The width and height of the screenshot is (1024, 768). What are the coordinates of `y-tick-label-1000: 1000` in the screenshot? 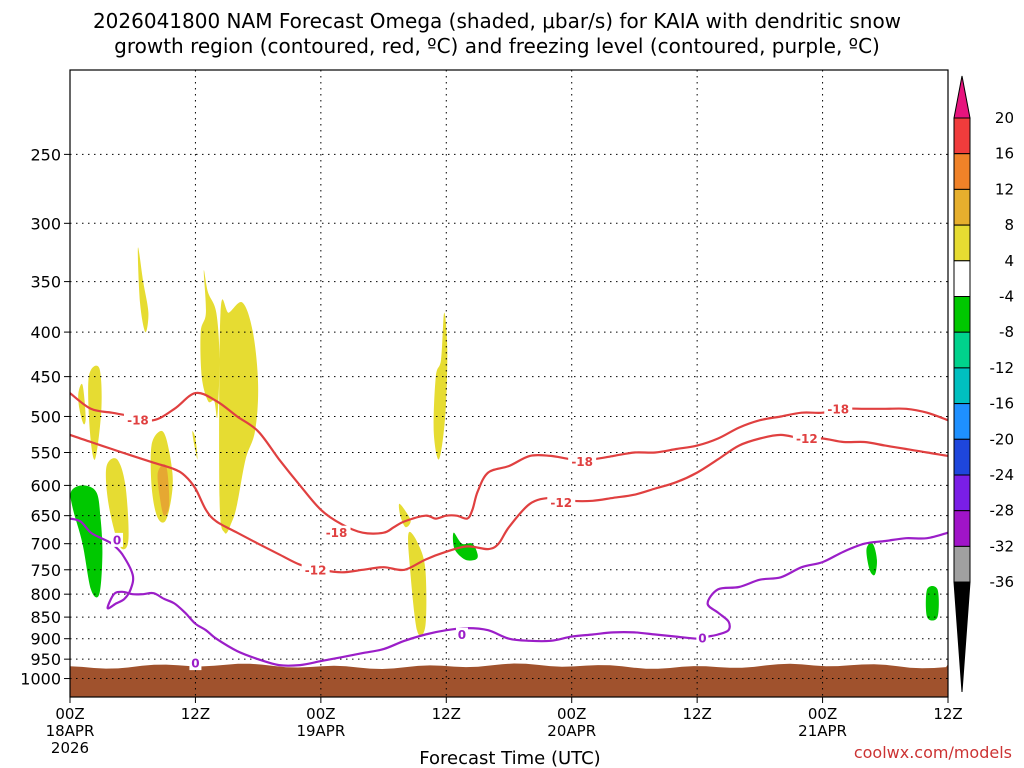 It's located at (40, 679).